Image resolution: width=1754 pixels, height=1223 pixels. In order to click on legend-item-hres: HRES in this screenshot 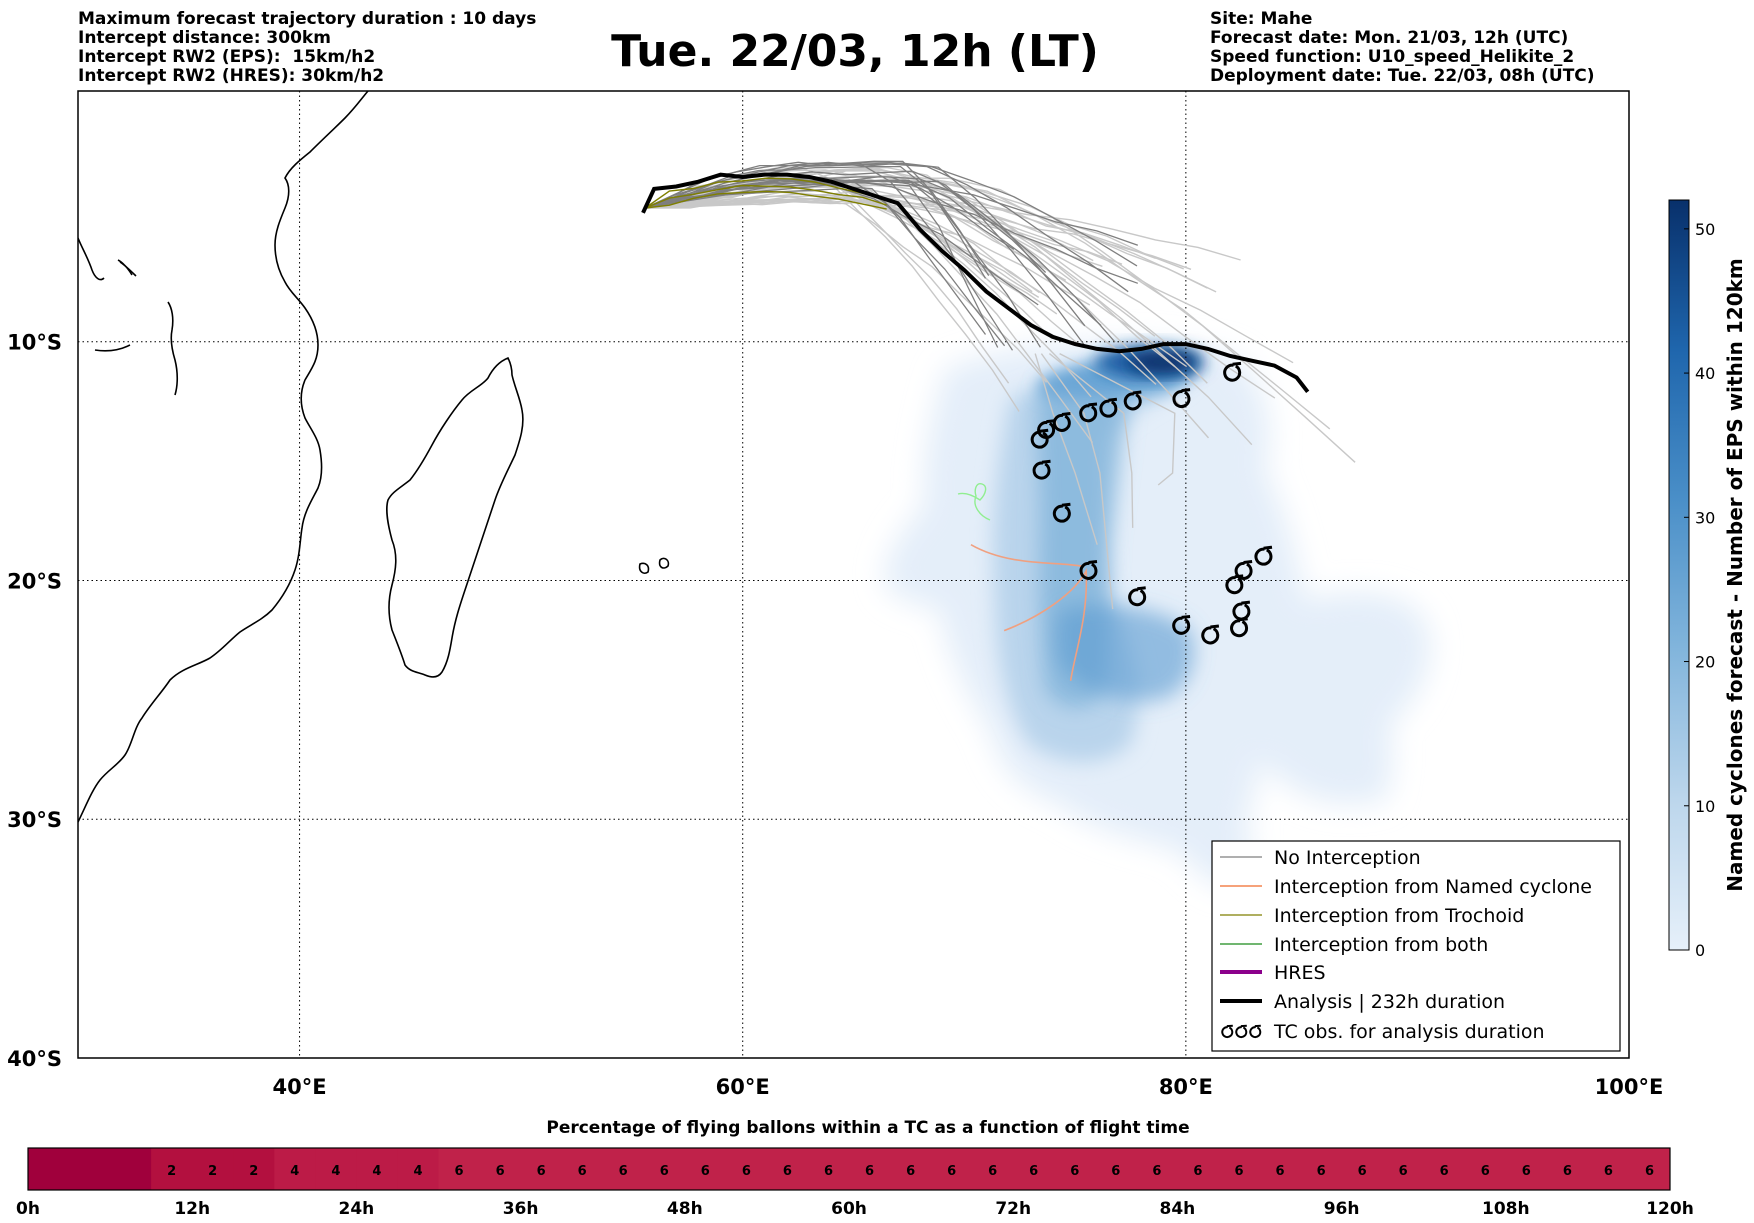, I will do `click(1273, 973)`.